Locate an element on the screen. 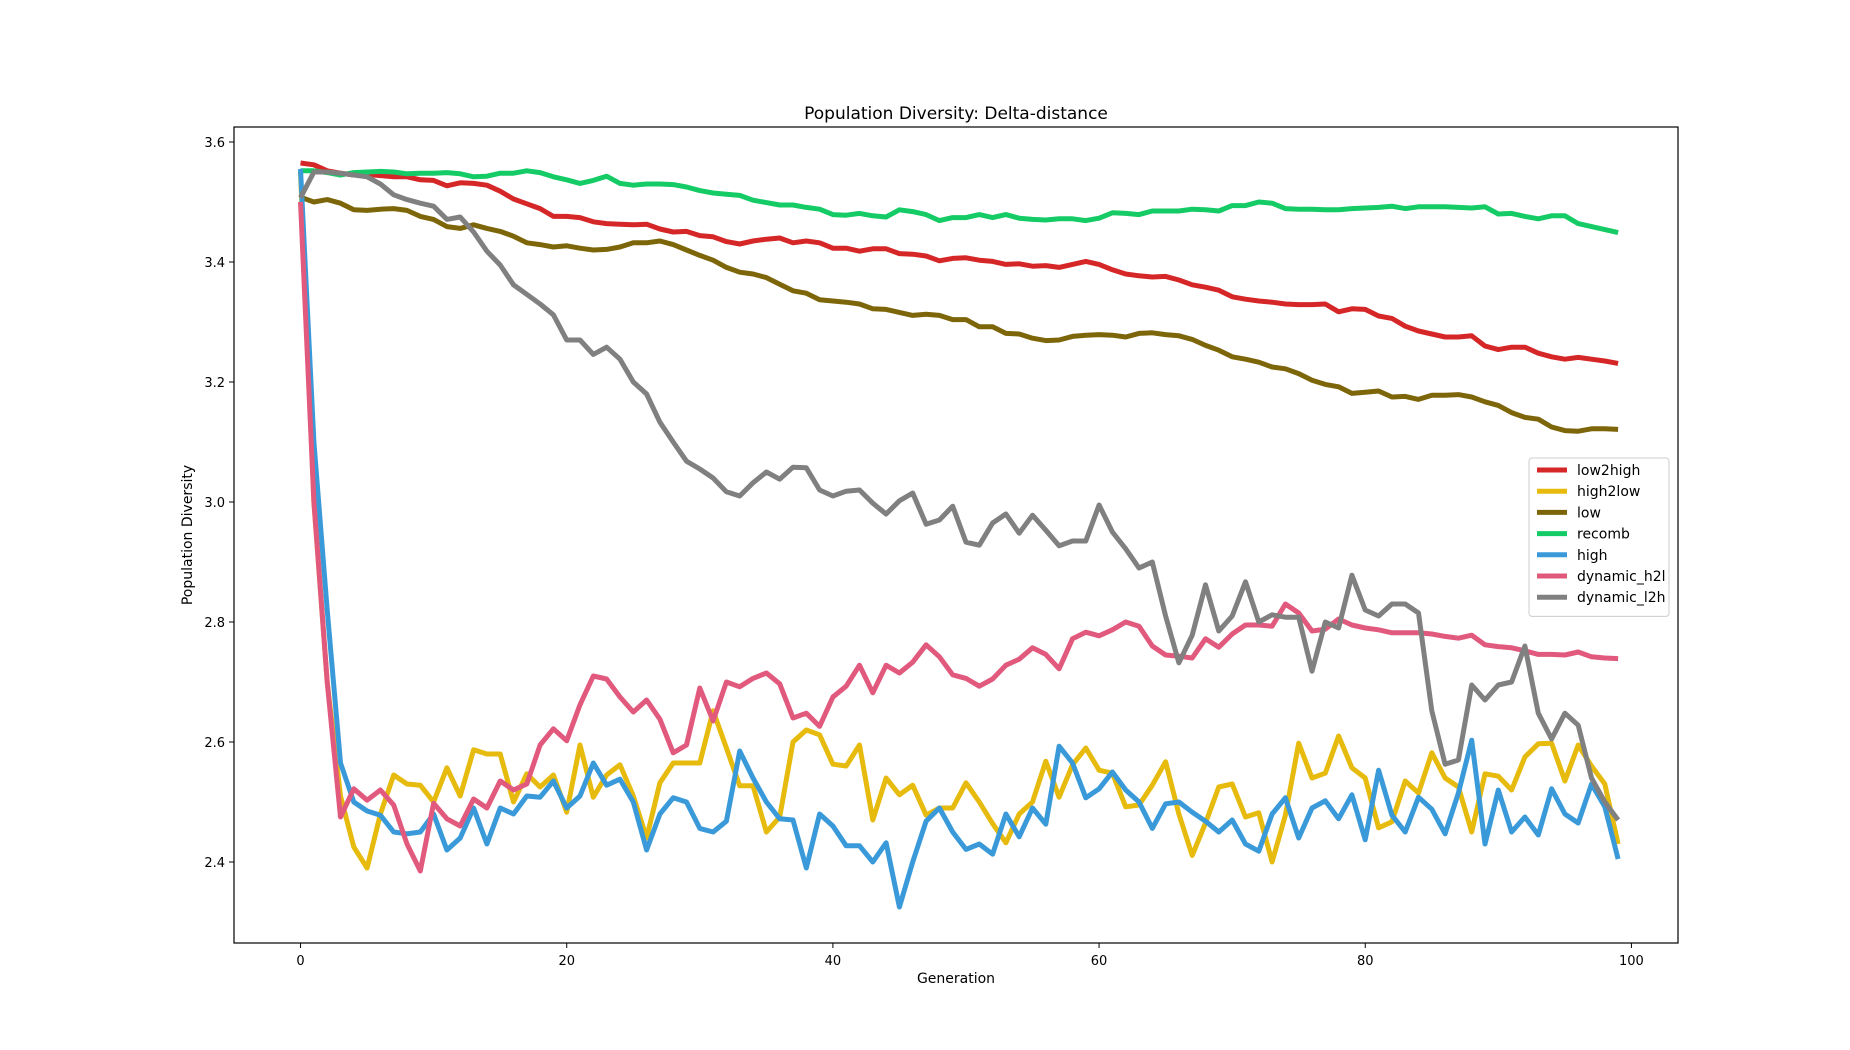 The image size is (1850, 1050). y-axis-ticks: 2.4 2.6 2.8 3.0 3.2 3.4 3.6 is located at coordinates (219, 503).